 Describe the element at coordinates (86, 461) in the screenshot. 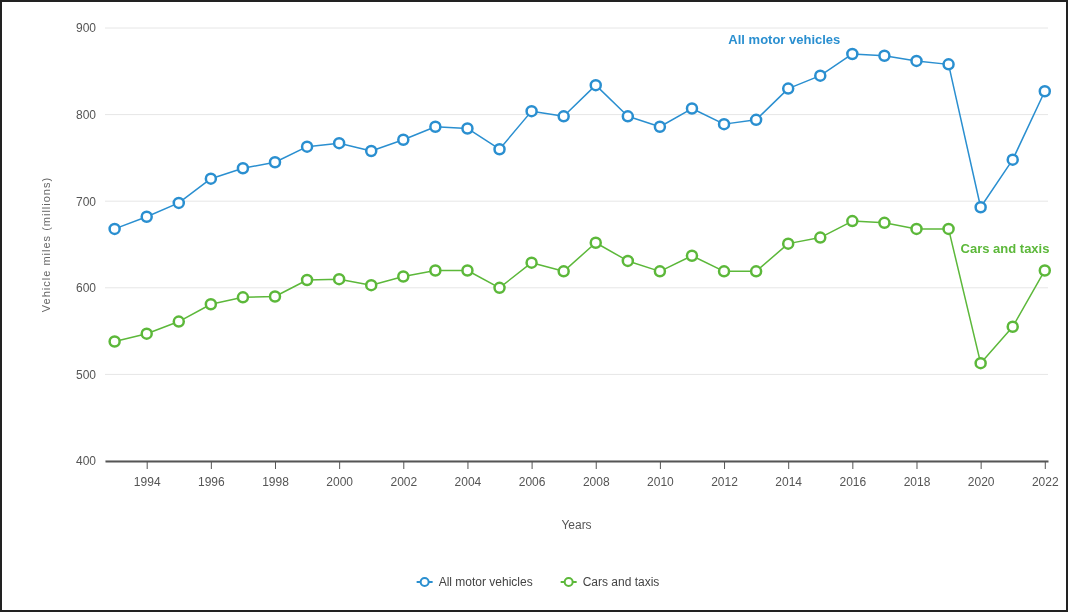

I see `y-tick-label: 400` at that location.